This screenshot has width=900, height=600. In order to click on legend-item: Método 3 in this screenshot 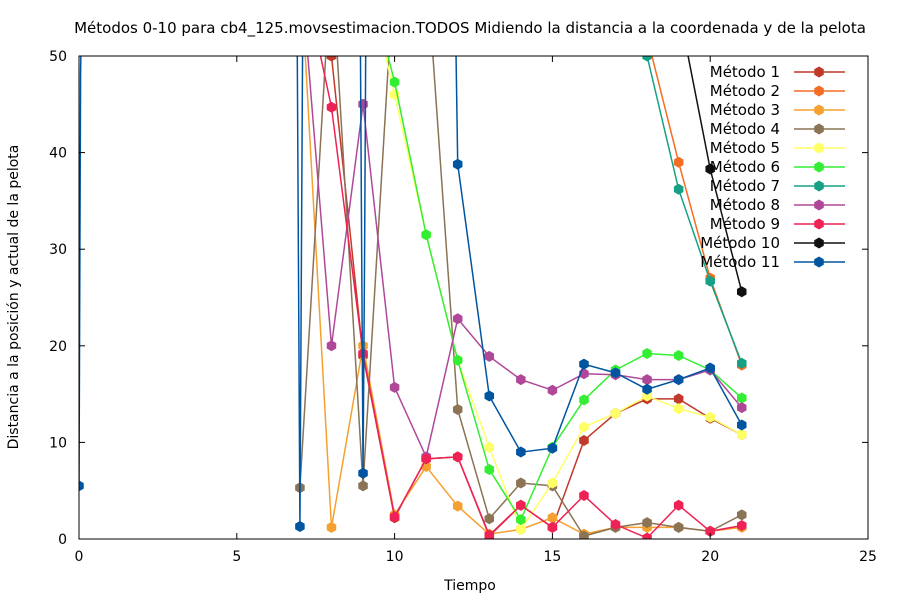, I will do `click(777, 110)`.